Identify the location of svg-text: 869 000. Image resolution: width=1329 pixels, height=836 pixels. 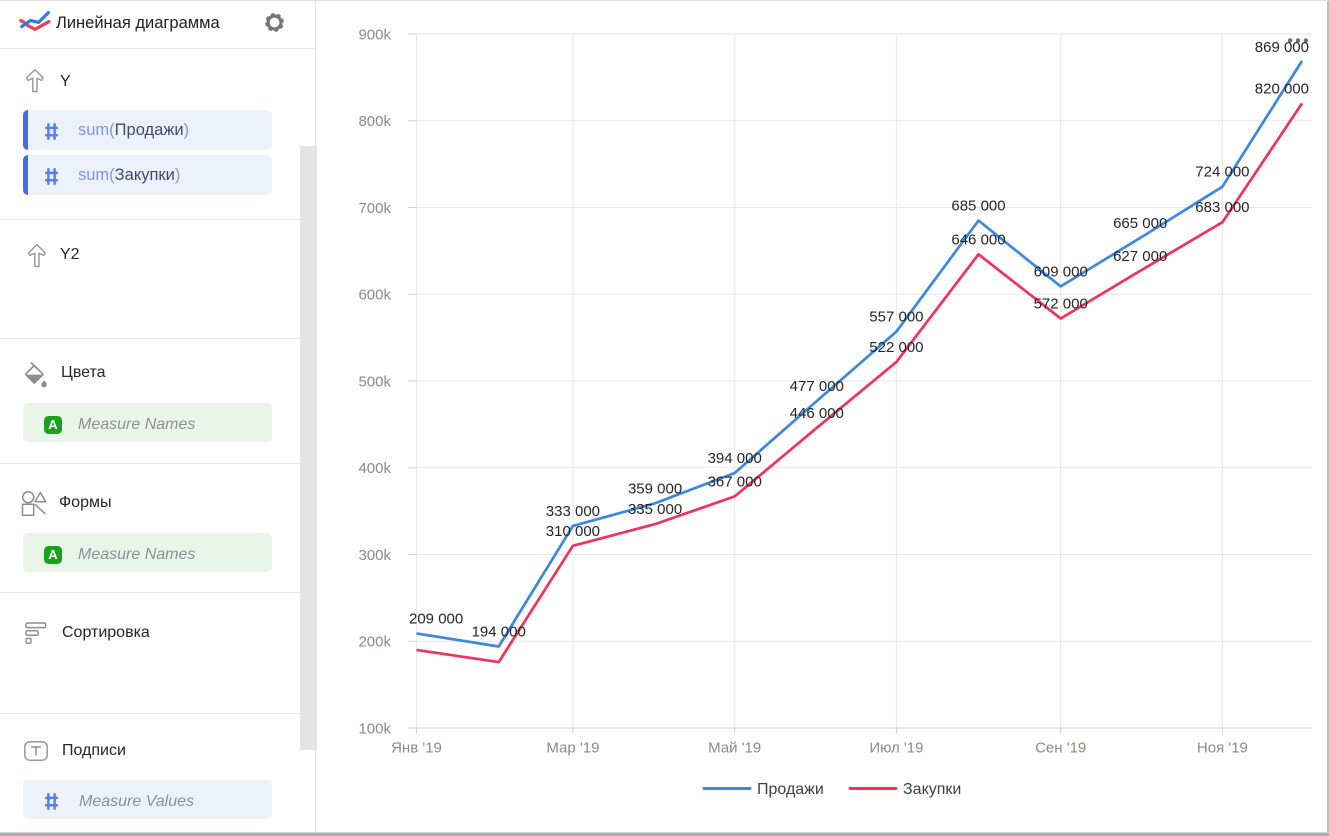
(1282, 47).